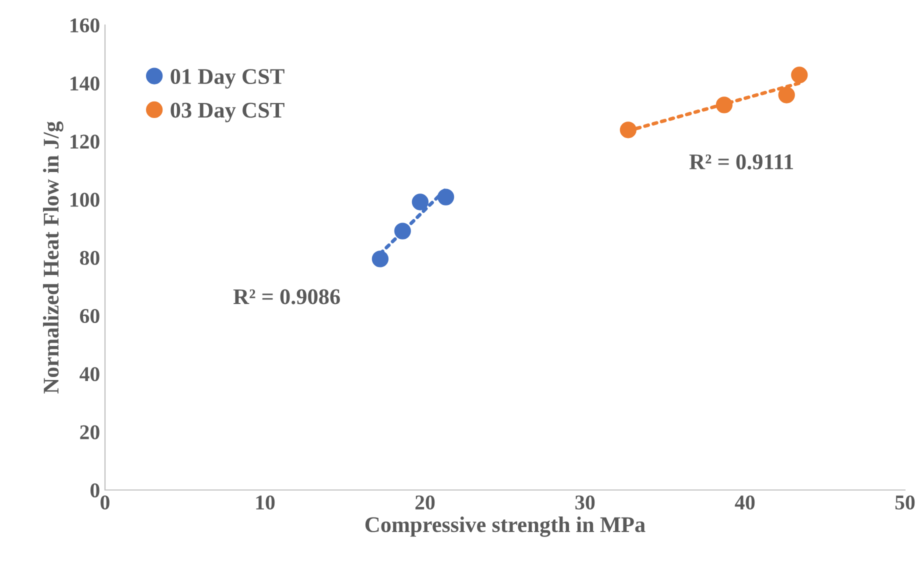 This screenshot has width=922, height=565. What do you see at coordinates (95, 490) in the screenshot?
I see `y-tick-label: 0` at bounding box center [95, 490].